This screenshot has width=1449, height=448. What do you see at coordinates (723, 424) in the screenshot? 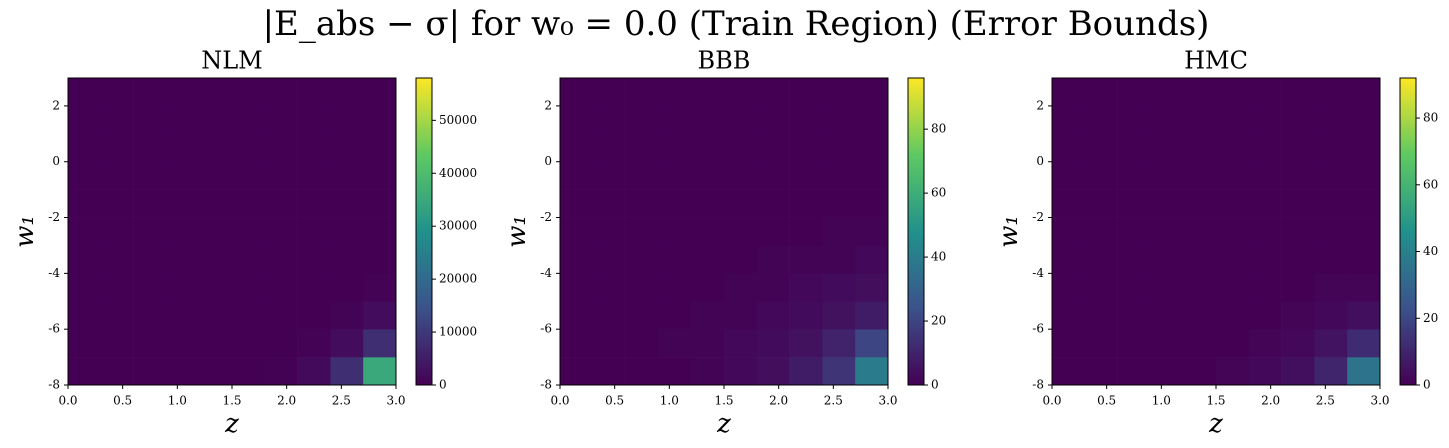
I see `x-axis-label: z` at bounding box center [723, 424].